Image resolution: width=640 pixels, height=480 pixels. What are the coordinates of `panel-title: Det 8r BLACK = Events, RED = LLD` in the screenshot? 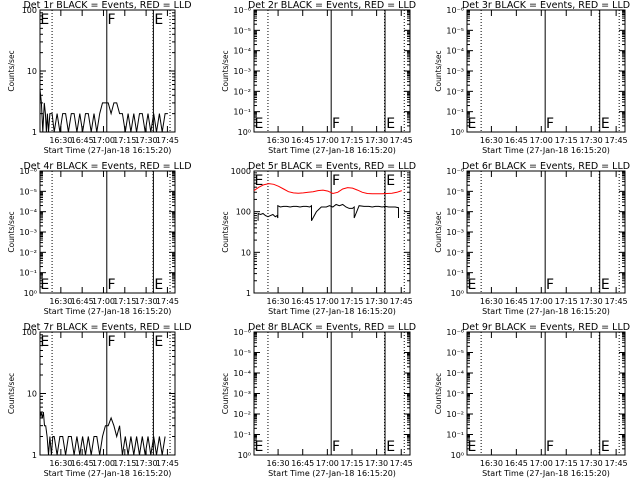 It's located at (332, 327).